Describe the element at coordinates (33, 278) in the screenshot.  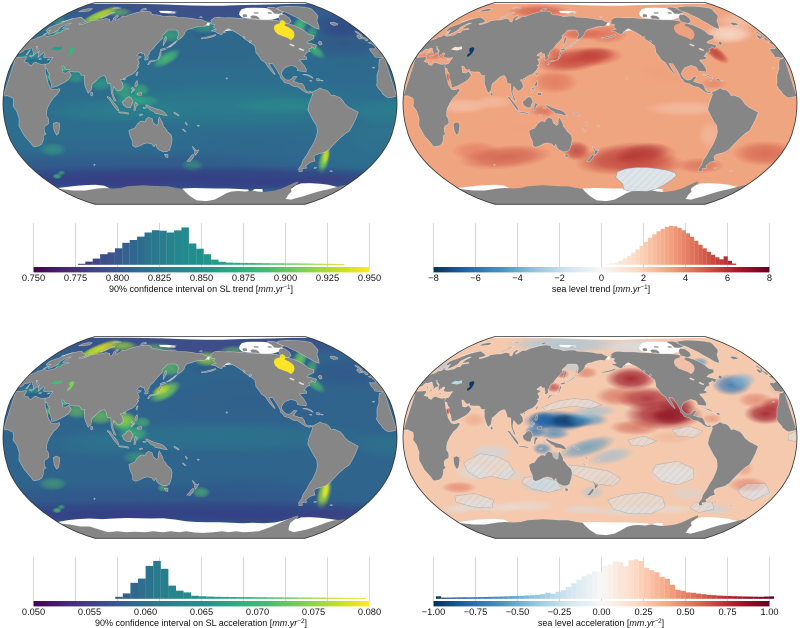
I see `svg-text: 0.750` at that location.